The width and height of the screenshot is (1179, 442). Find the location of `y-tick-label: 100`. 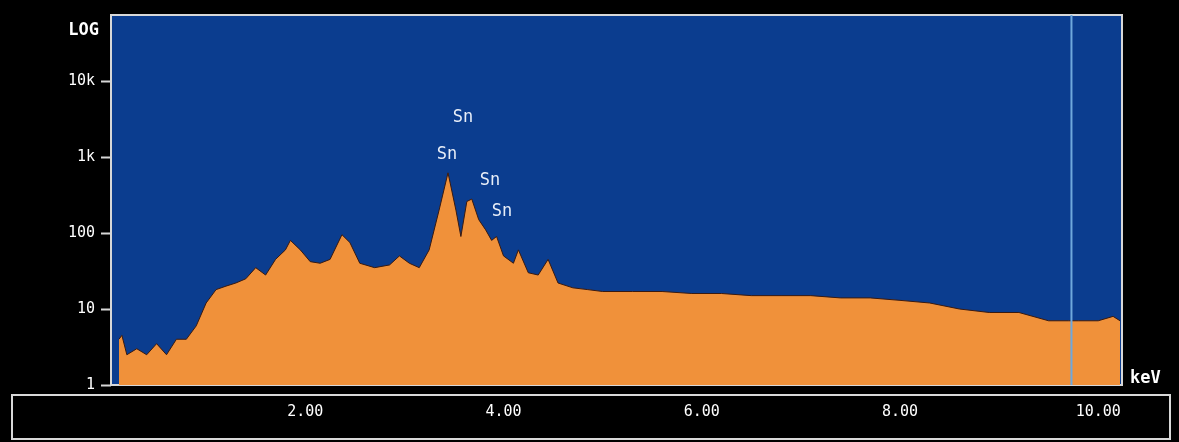

y-tick-label: 100 is located at coordinates (81, 231).